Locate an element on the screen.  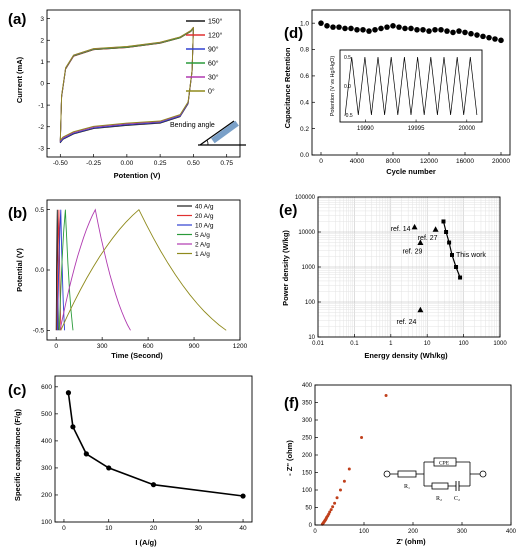
inset-gcd-curve is located at coordinates (411, 86).